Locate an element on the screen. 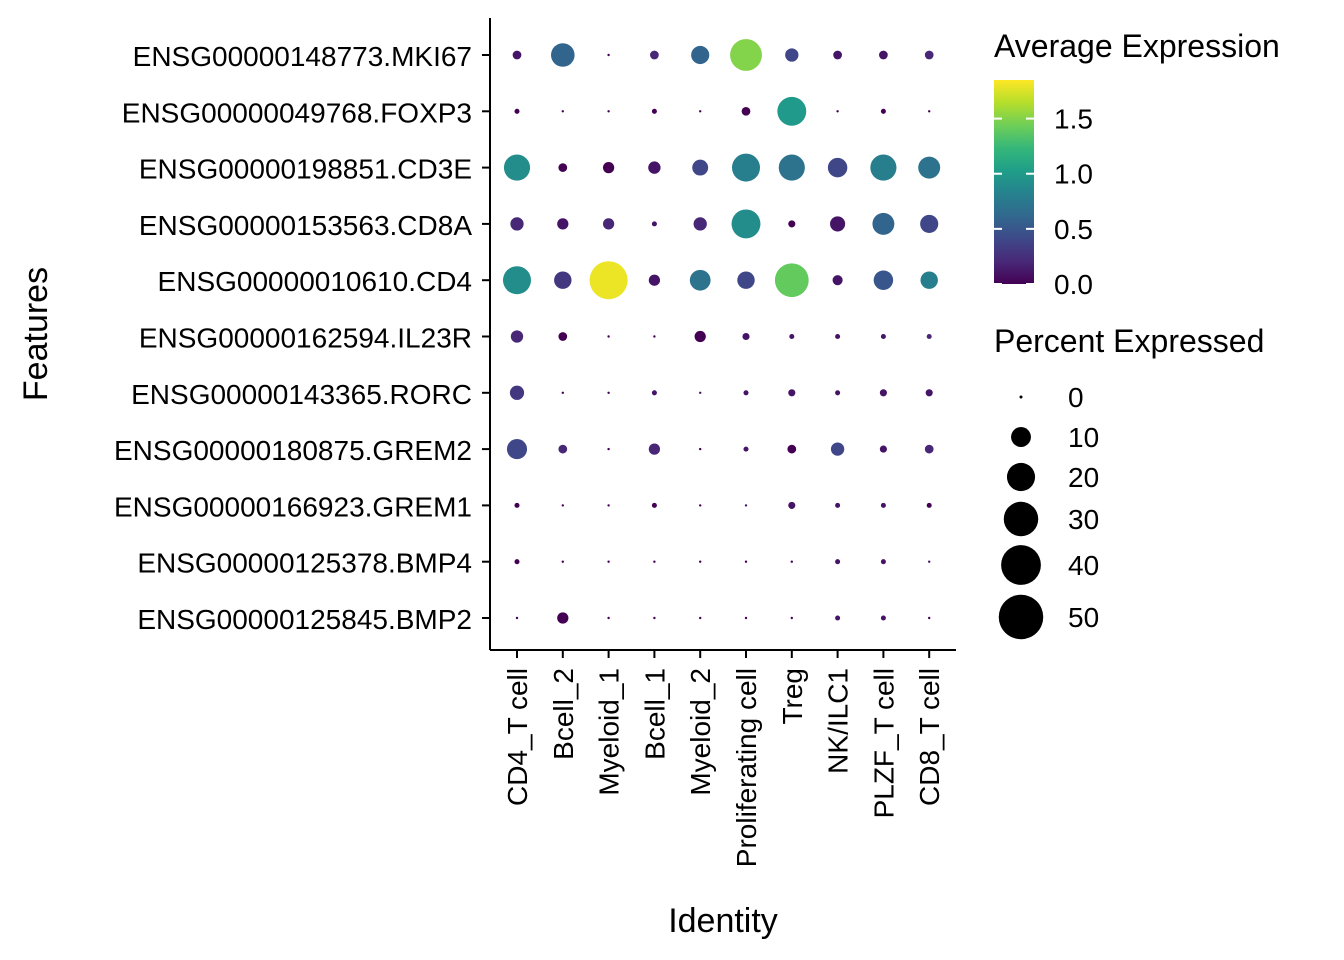 The height and width of the screenshot is (960, 1344). size-legend-label: 30 is located at coordinates (1083, 519).